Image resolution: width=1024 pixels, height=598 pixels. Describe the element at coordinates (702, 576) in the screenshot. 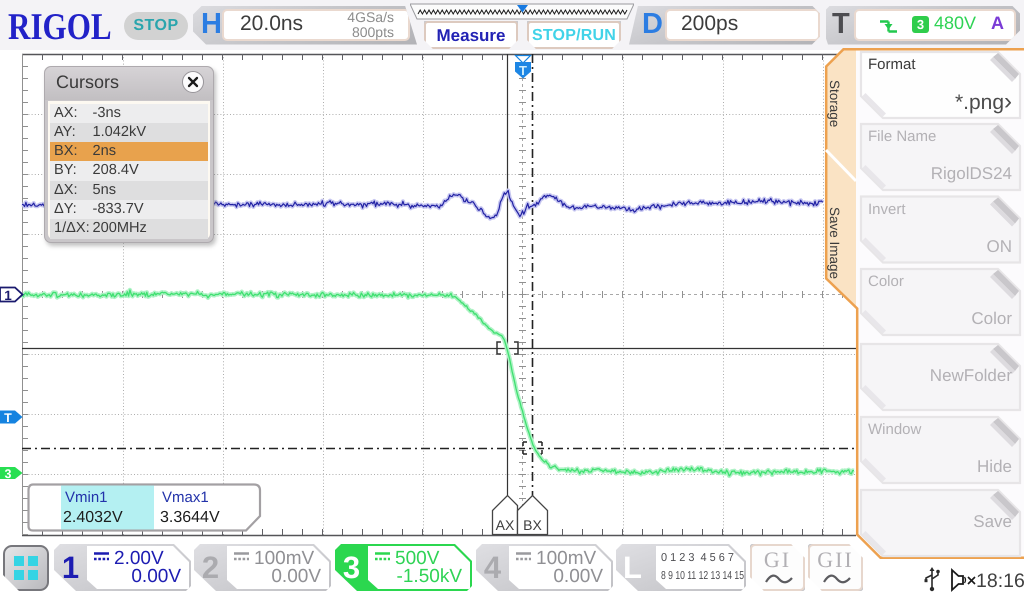

I see `svg-text: 8 9 10 11 12 13 14 15` at that location.